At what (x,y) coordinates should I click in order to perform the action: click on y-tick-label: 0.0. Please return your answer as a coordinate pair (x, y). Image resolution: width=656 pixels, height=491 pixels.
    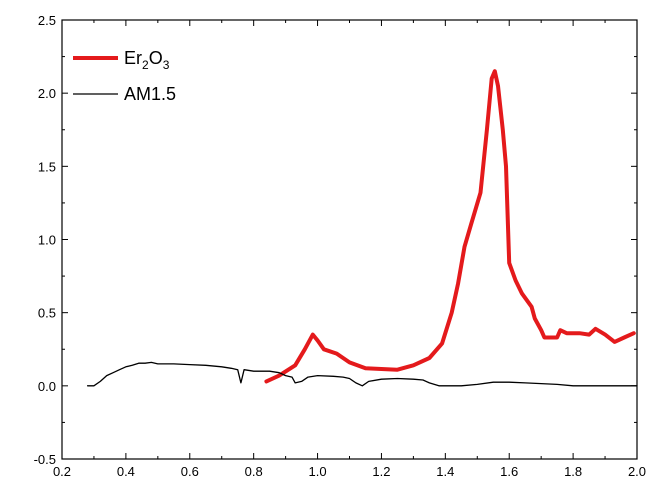
    Looking at the image, I should click on (47, 386).